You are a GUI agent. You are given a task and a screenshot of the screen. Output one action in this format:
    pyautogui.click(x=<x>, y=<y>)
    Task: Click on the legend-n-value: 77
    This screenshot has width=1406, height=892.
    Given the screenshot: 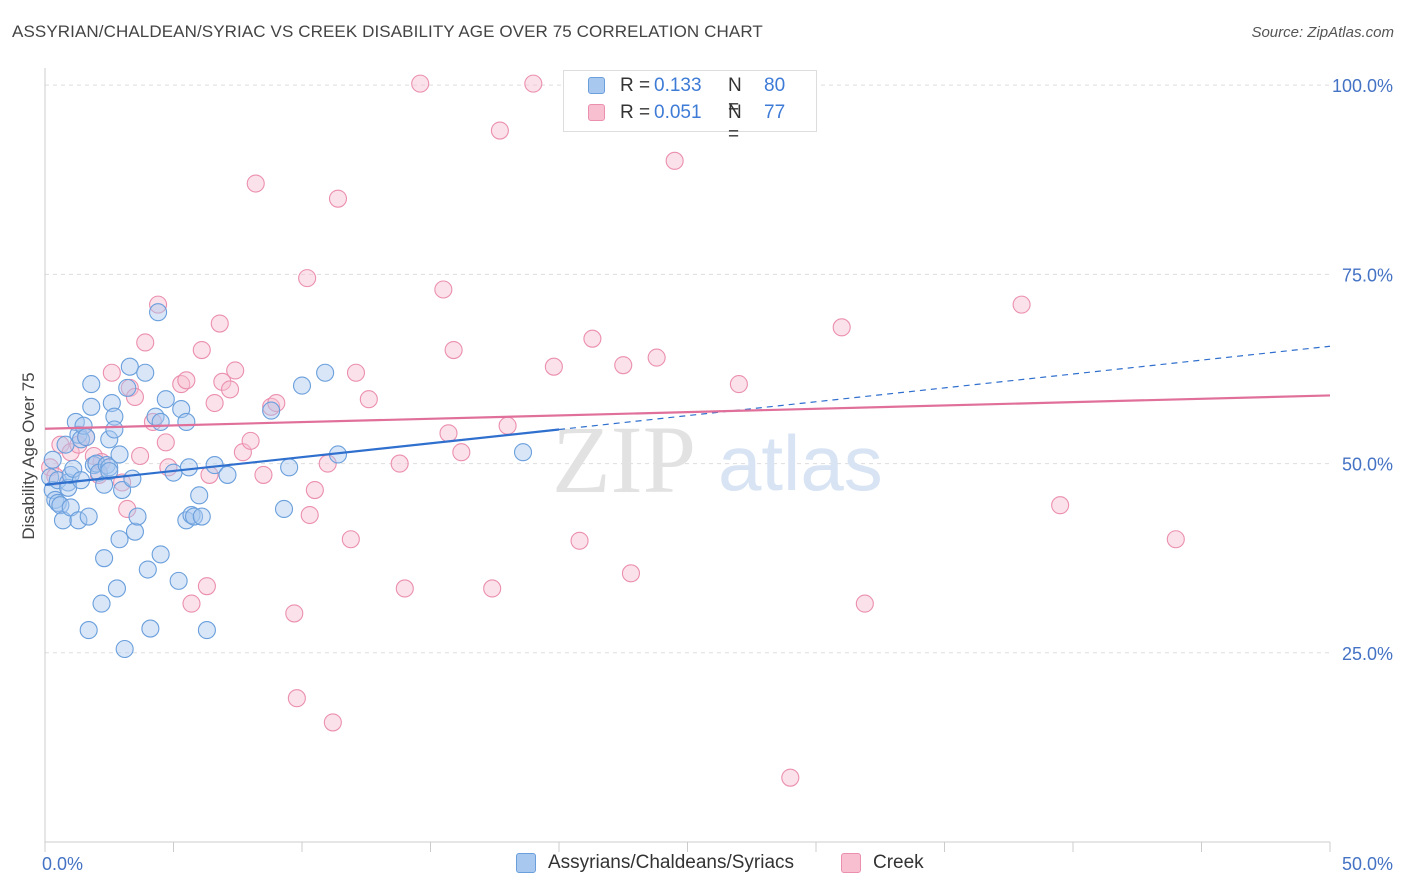 What is the action you would take?
    pyautogui.click(x=775, y=112)
    